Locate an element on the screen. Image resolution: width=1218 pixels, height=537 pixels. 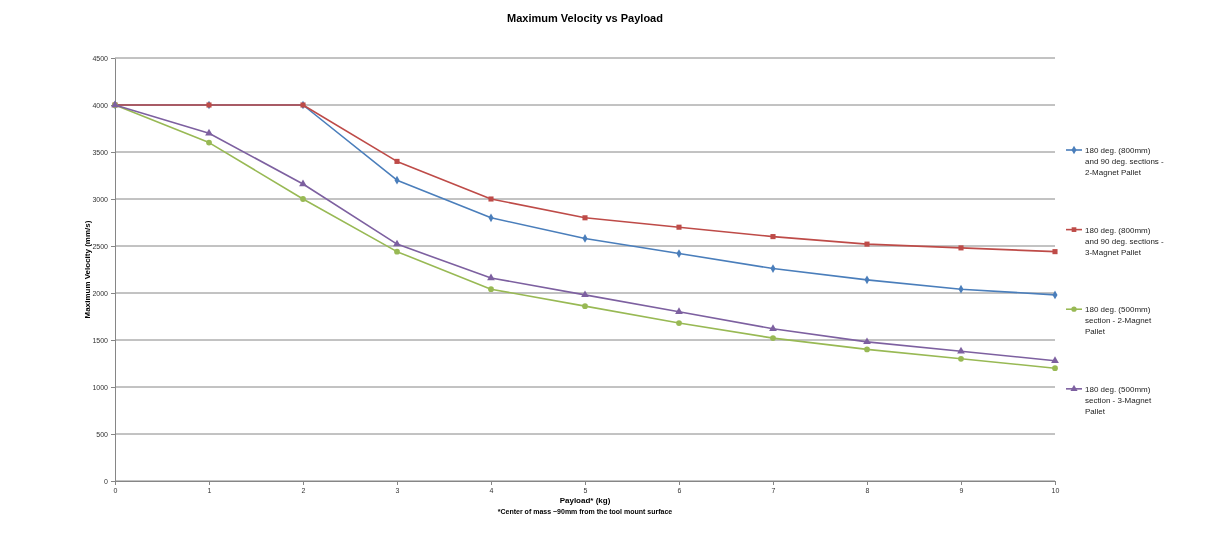
legend-label: 180 deg. (800mm) and 90 deg. sections - 2-Magnet Pallet is located at coordinates (1125, 161).